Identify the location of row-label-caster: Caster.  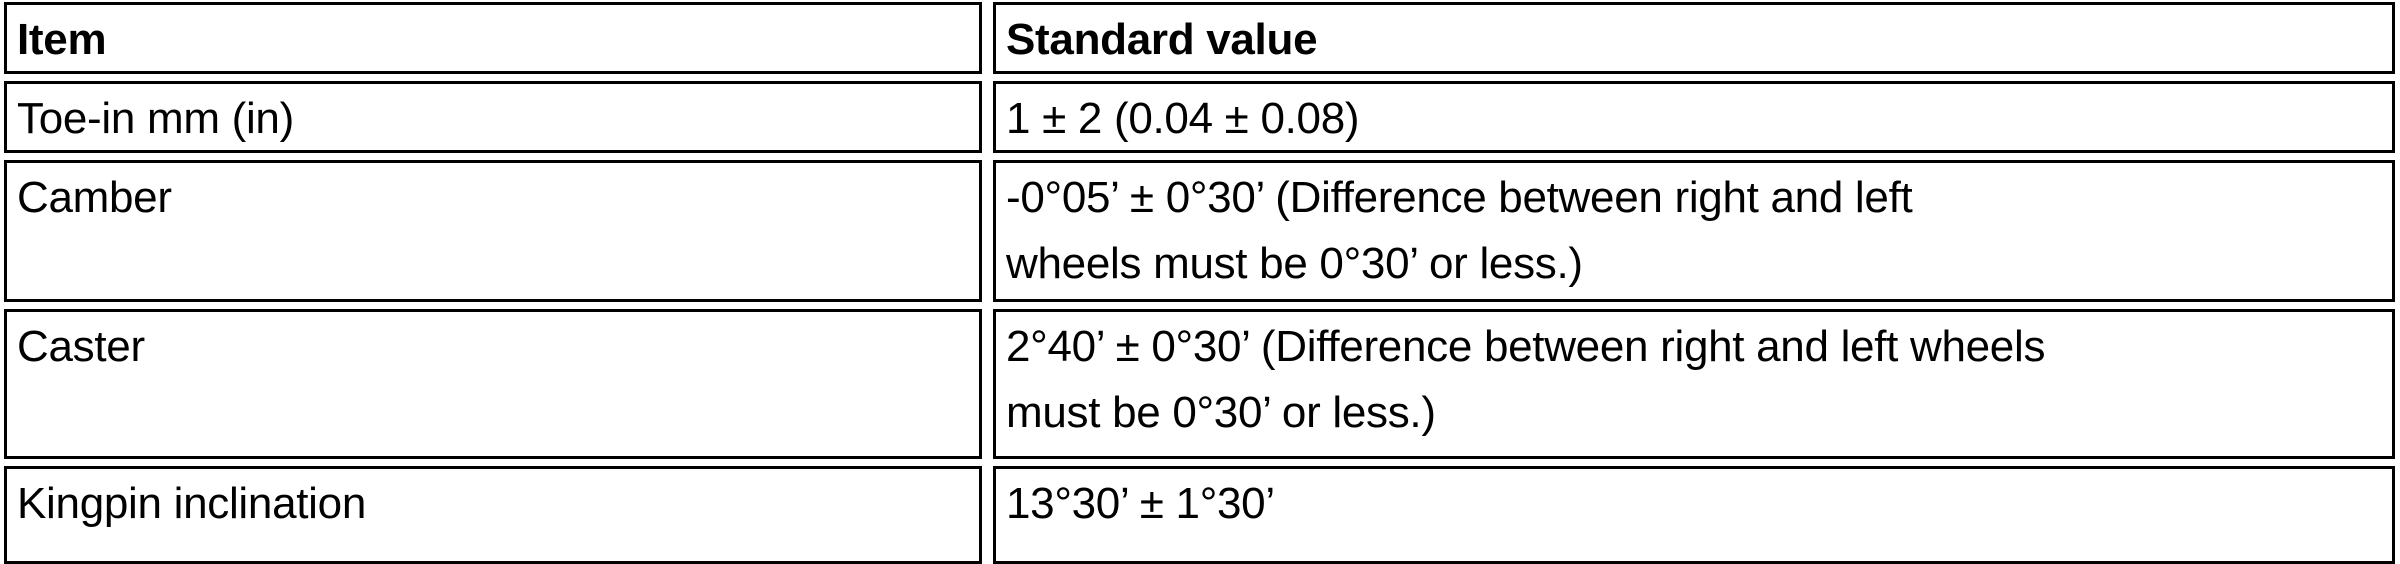
(493, 384).